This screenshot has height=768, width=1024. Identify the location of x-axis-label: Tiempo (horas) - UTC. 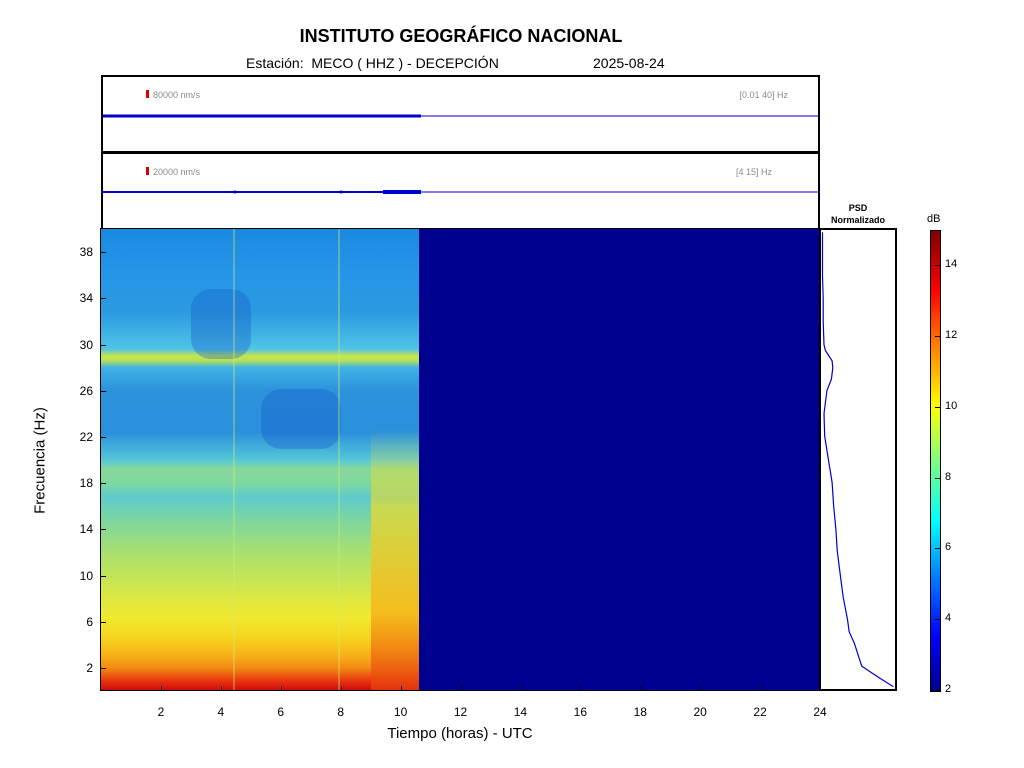
(460, 733).